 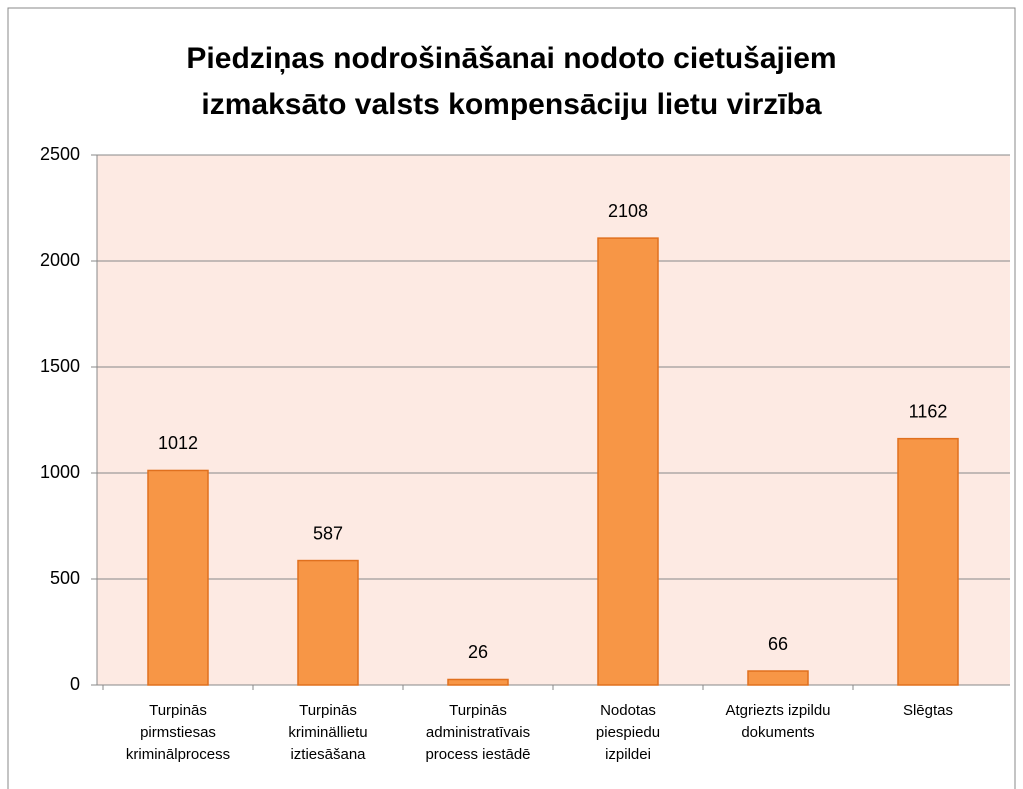 I want to click on y-tick-label: 1000, so click(x=60, y=472).